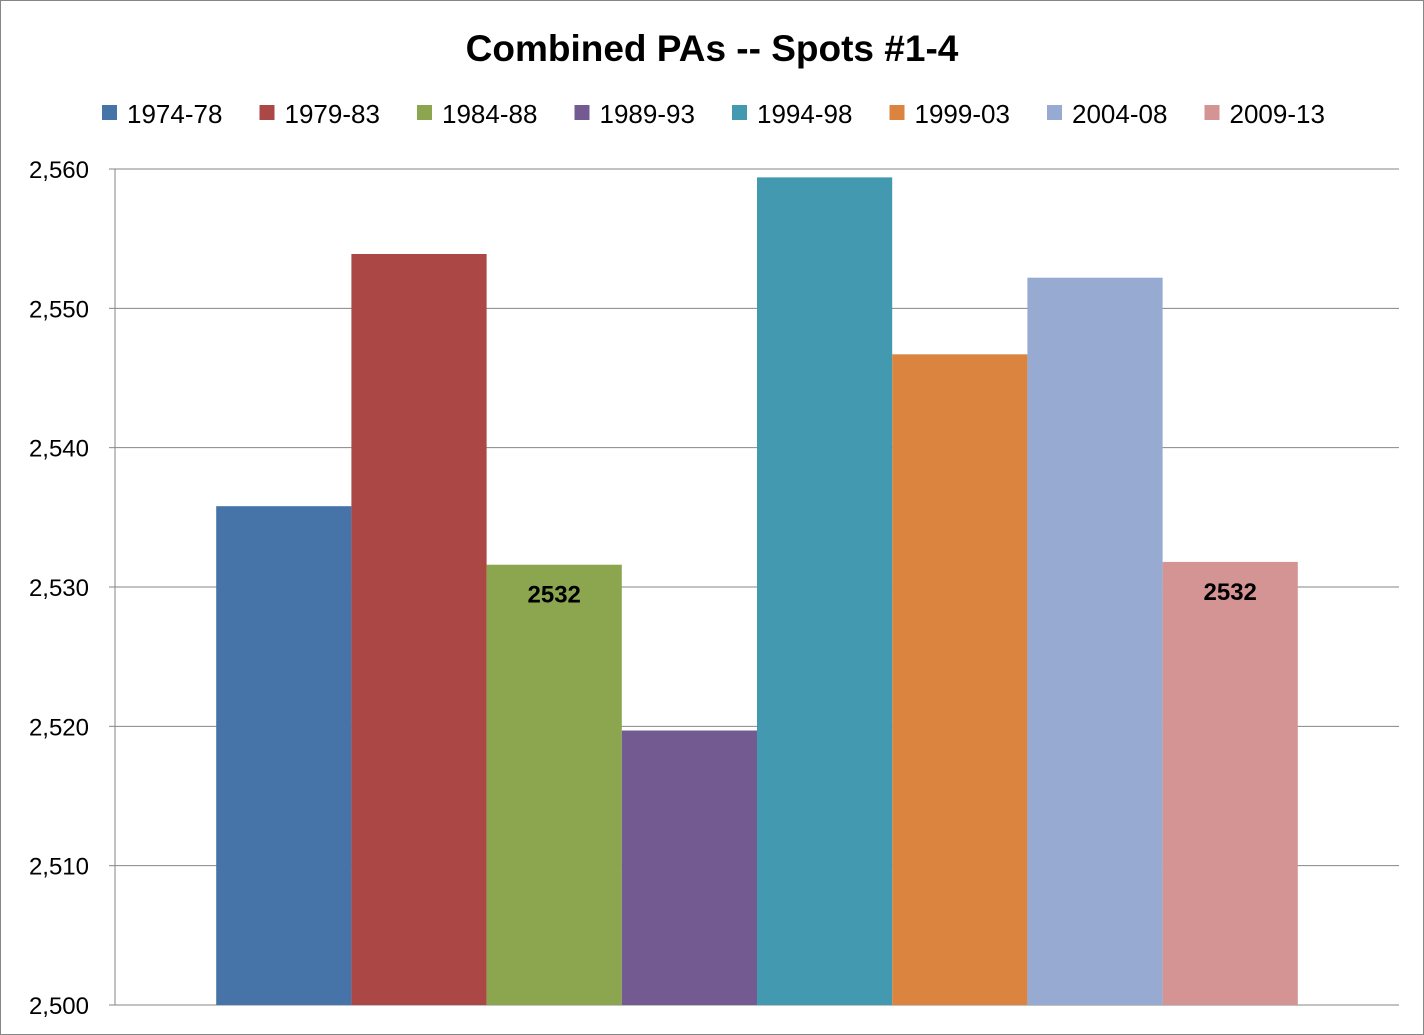 The height and width of the screenshot is (1035, 1424). I want to click on chart-title: Combined PAs -- Spots #1-4, so click(712, 48).